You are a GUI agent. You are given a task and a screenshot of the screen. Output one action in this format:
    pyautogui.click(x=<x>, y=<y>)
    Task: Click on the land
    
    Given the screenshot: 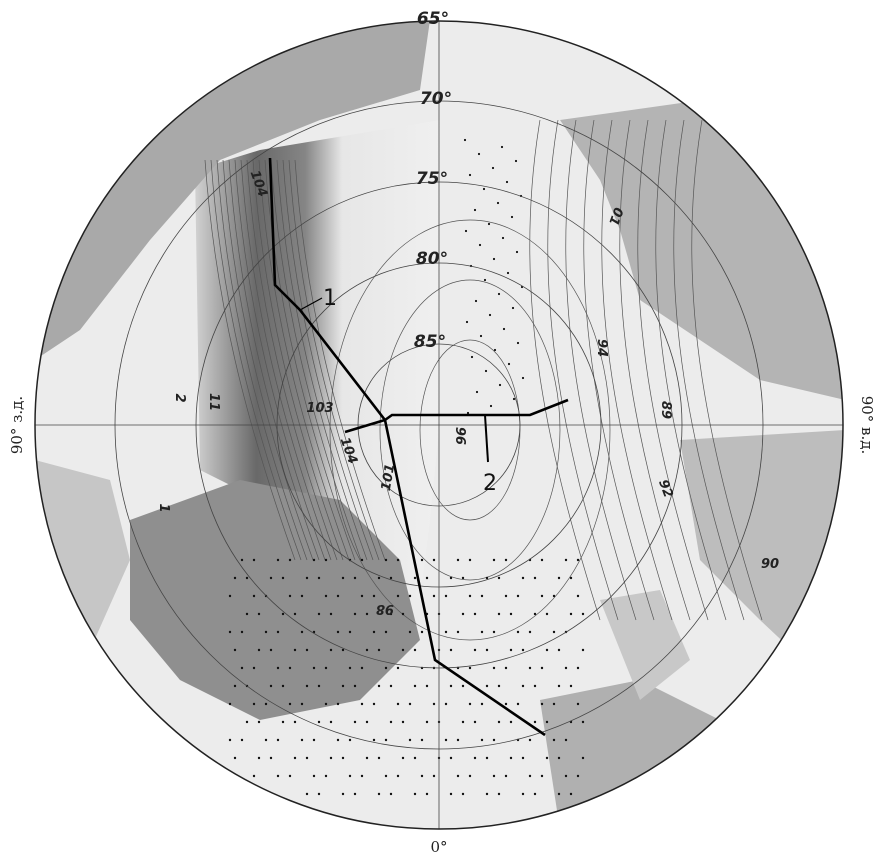 What is the action you would take?
    pyautogui.click(x=275, y=600)
    